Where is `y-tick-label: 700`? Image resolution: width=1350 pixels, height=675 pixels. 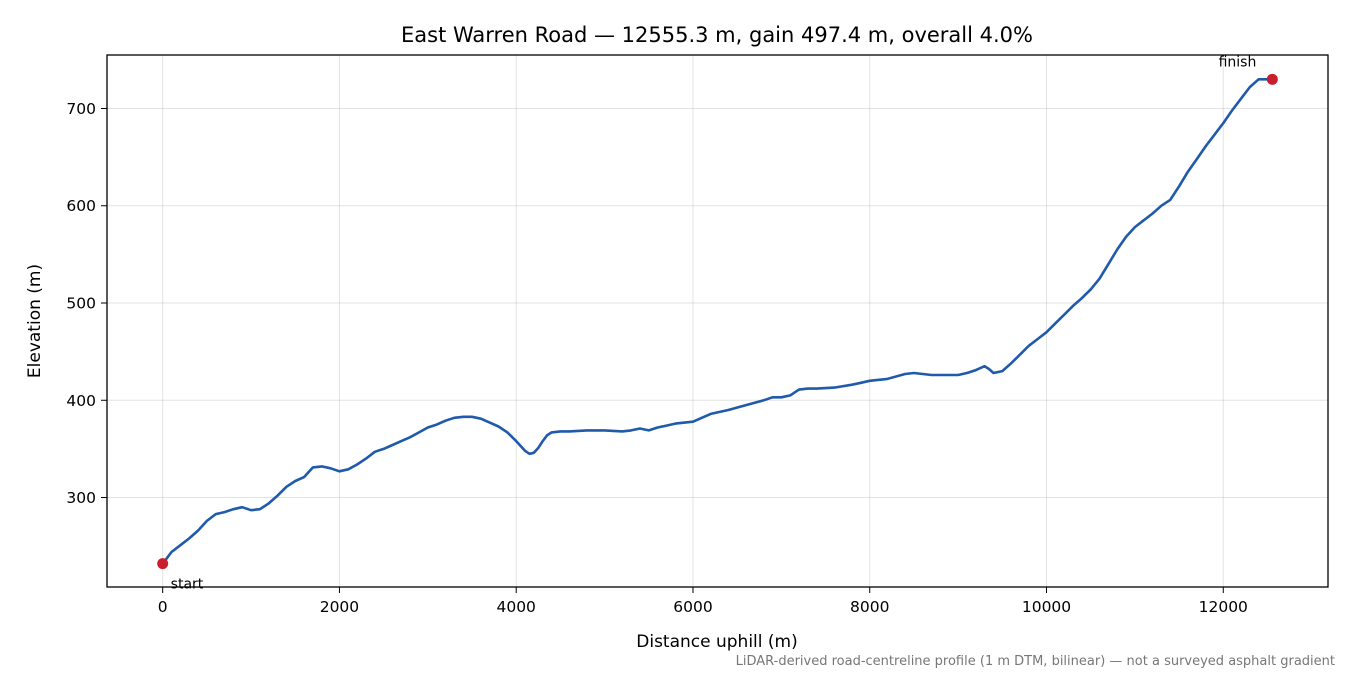 y-tick-label: 700 is located at coordinates (81, 109).